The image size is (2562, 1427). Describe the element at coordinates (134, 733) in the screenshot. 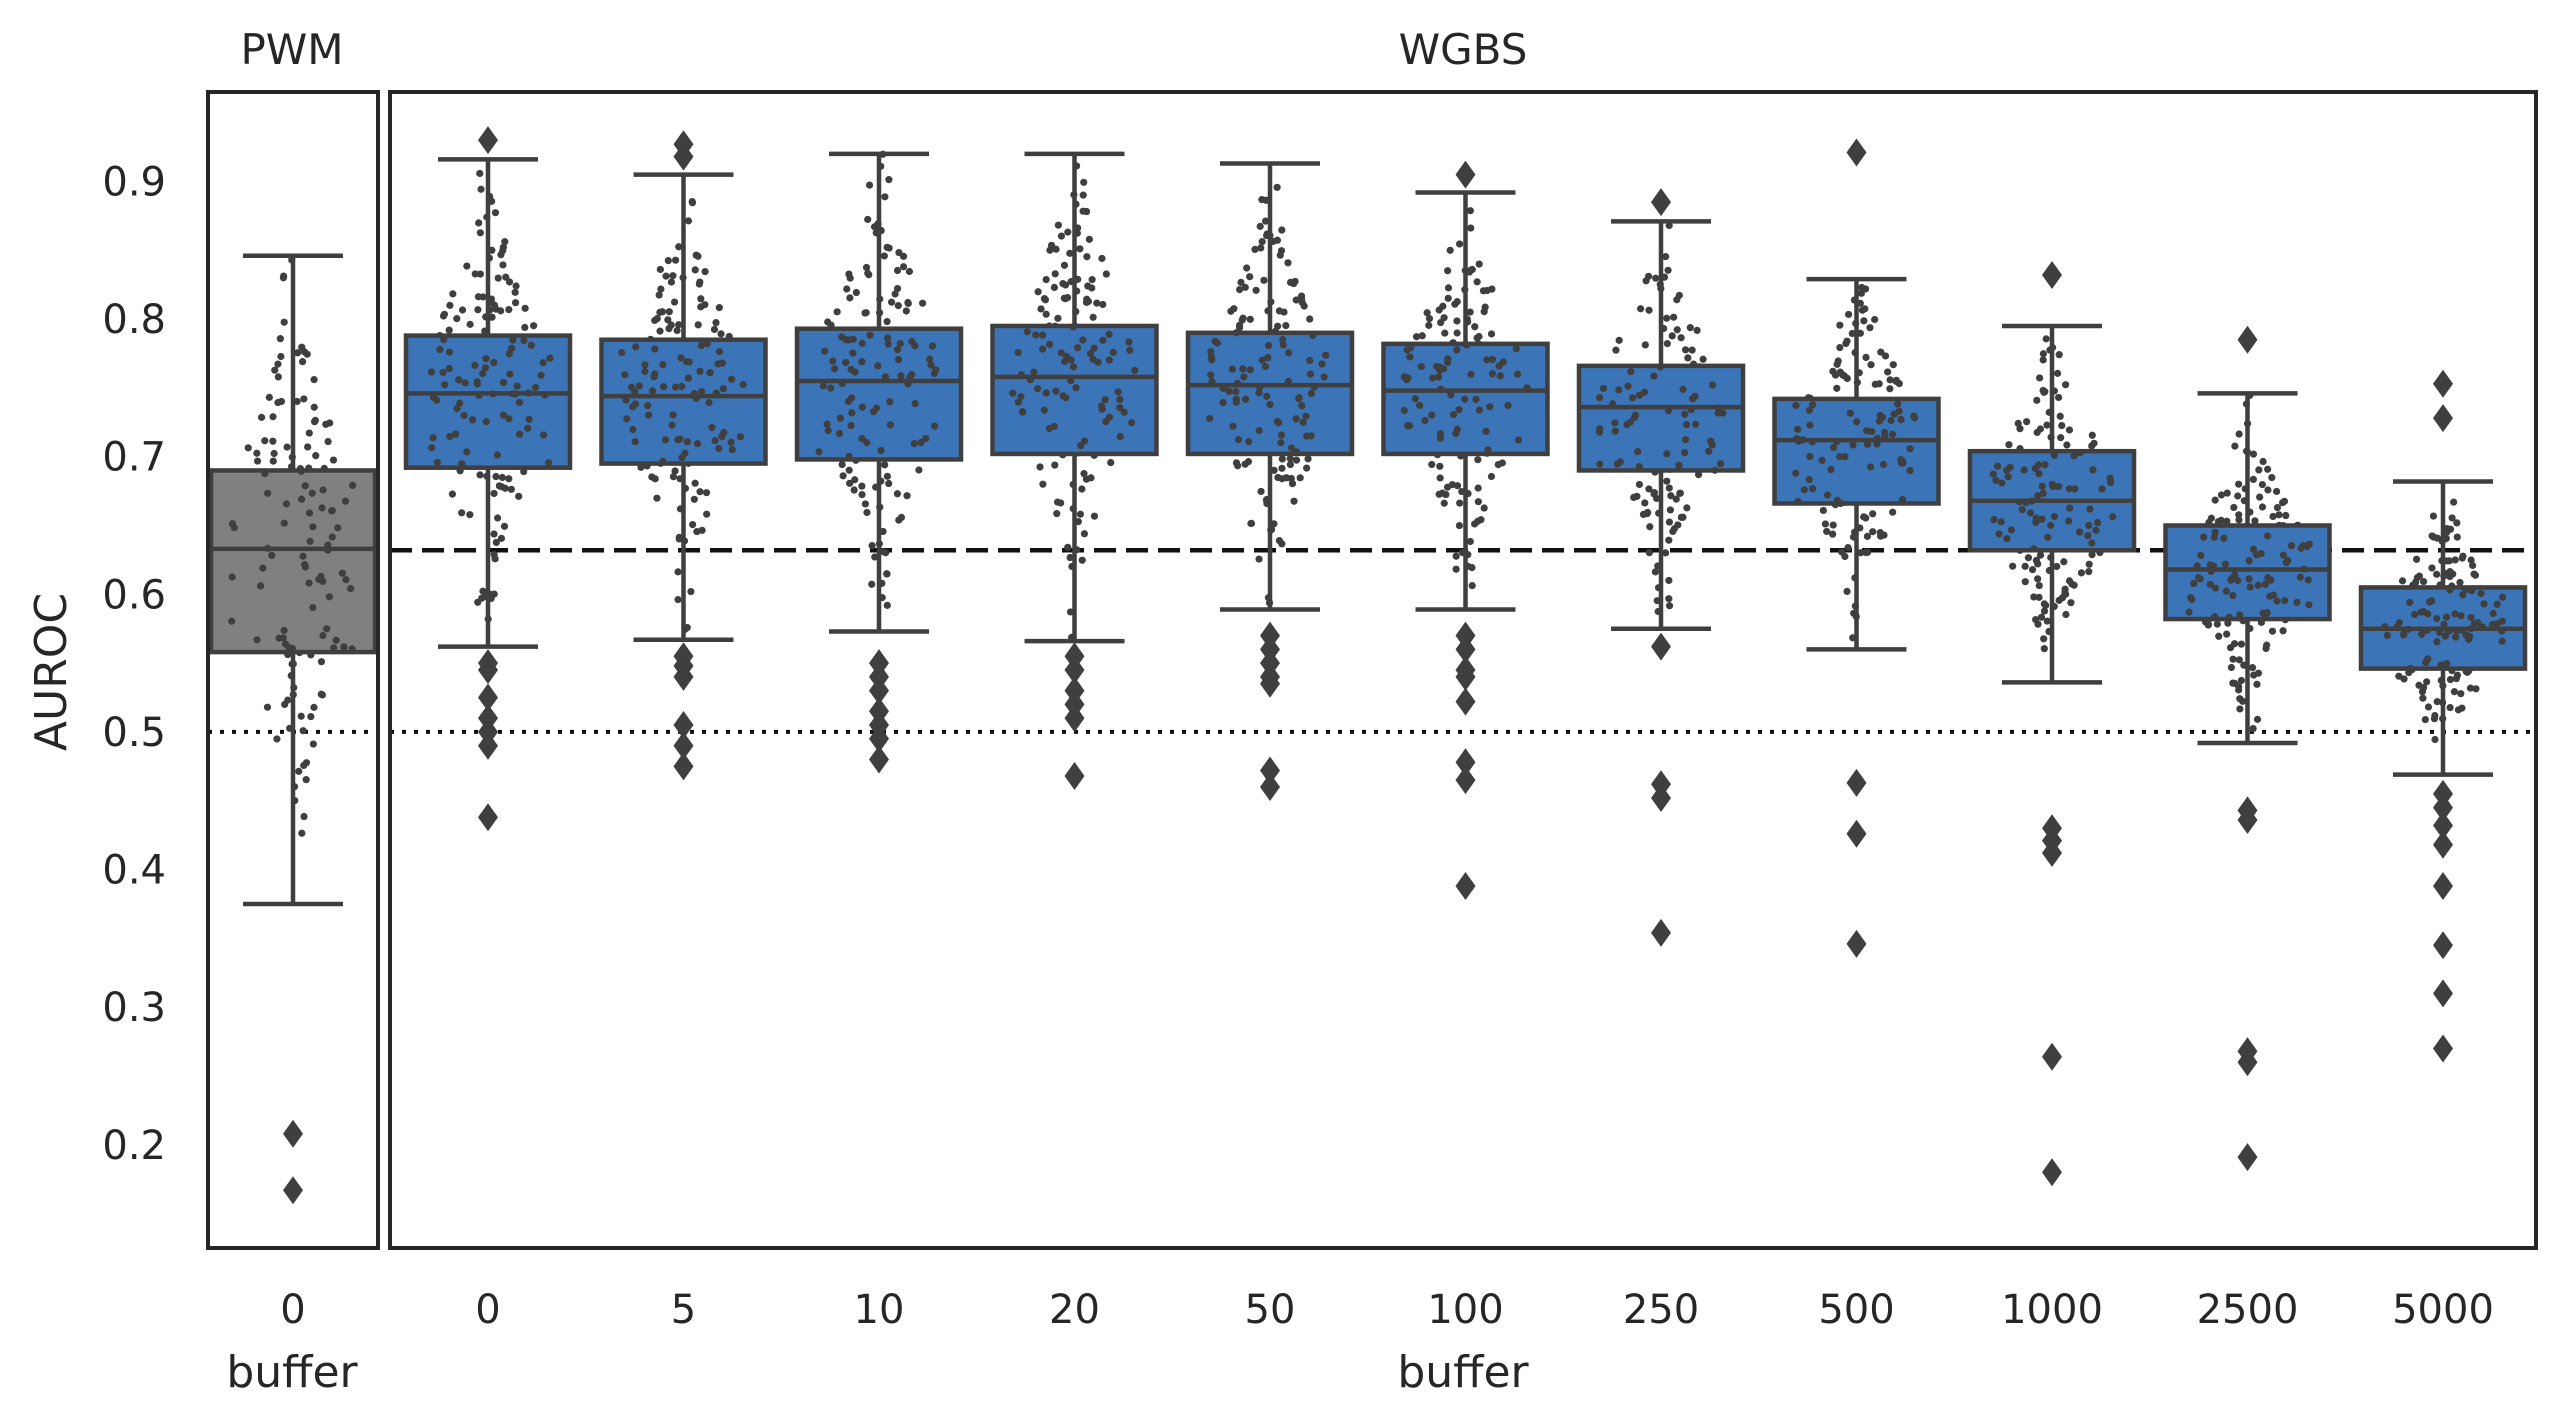

I see `y-tick-label: 0.5` at that location.